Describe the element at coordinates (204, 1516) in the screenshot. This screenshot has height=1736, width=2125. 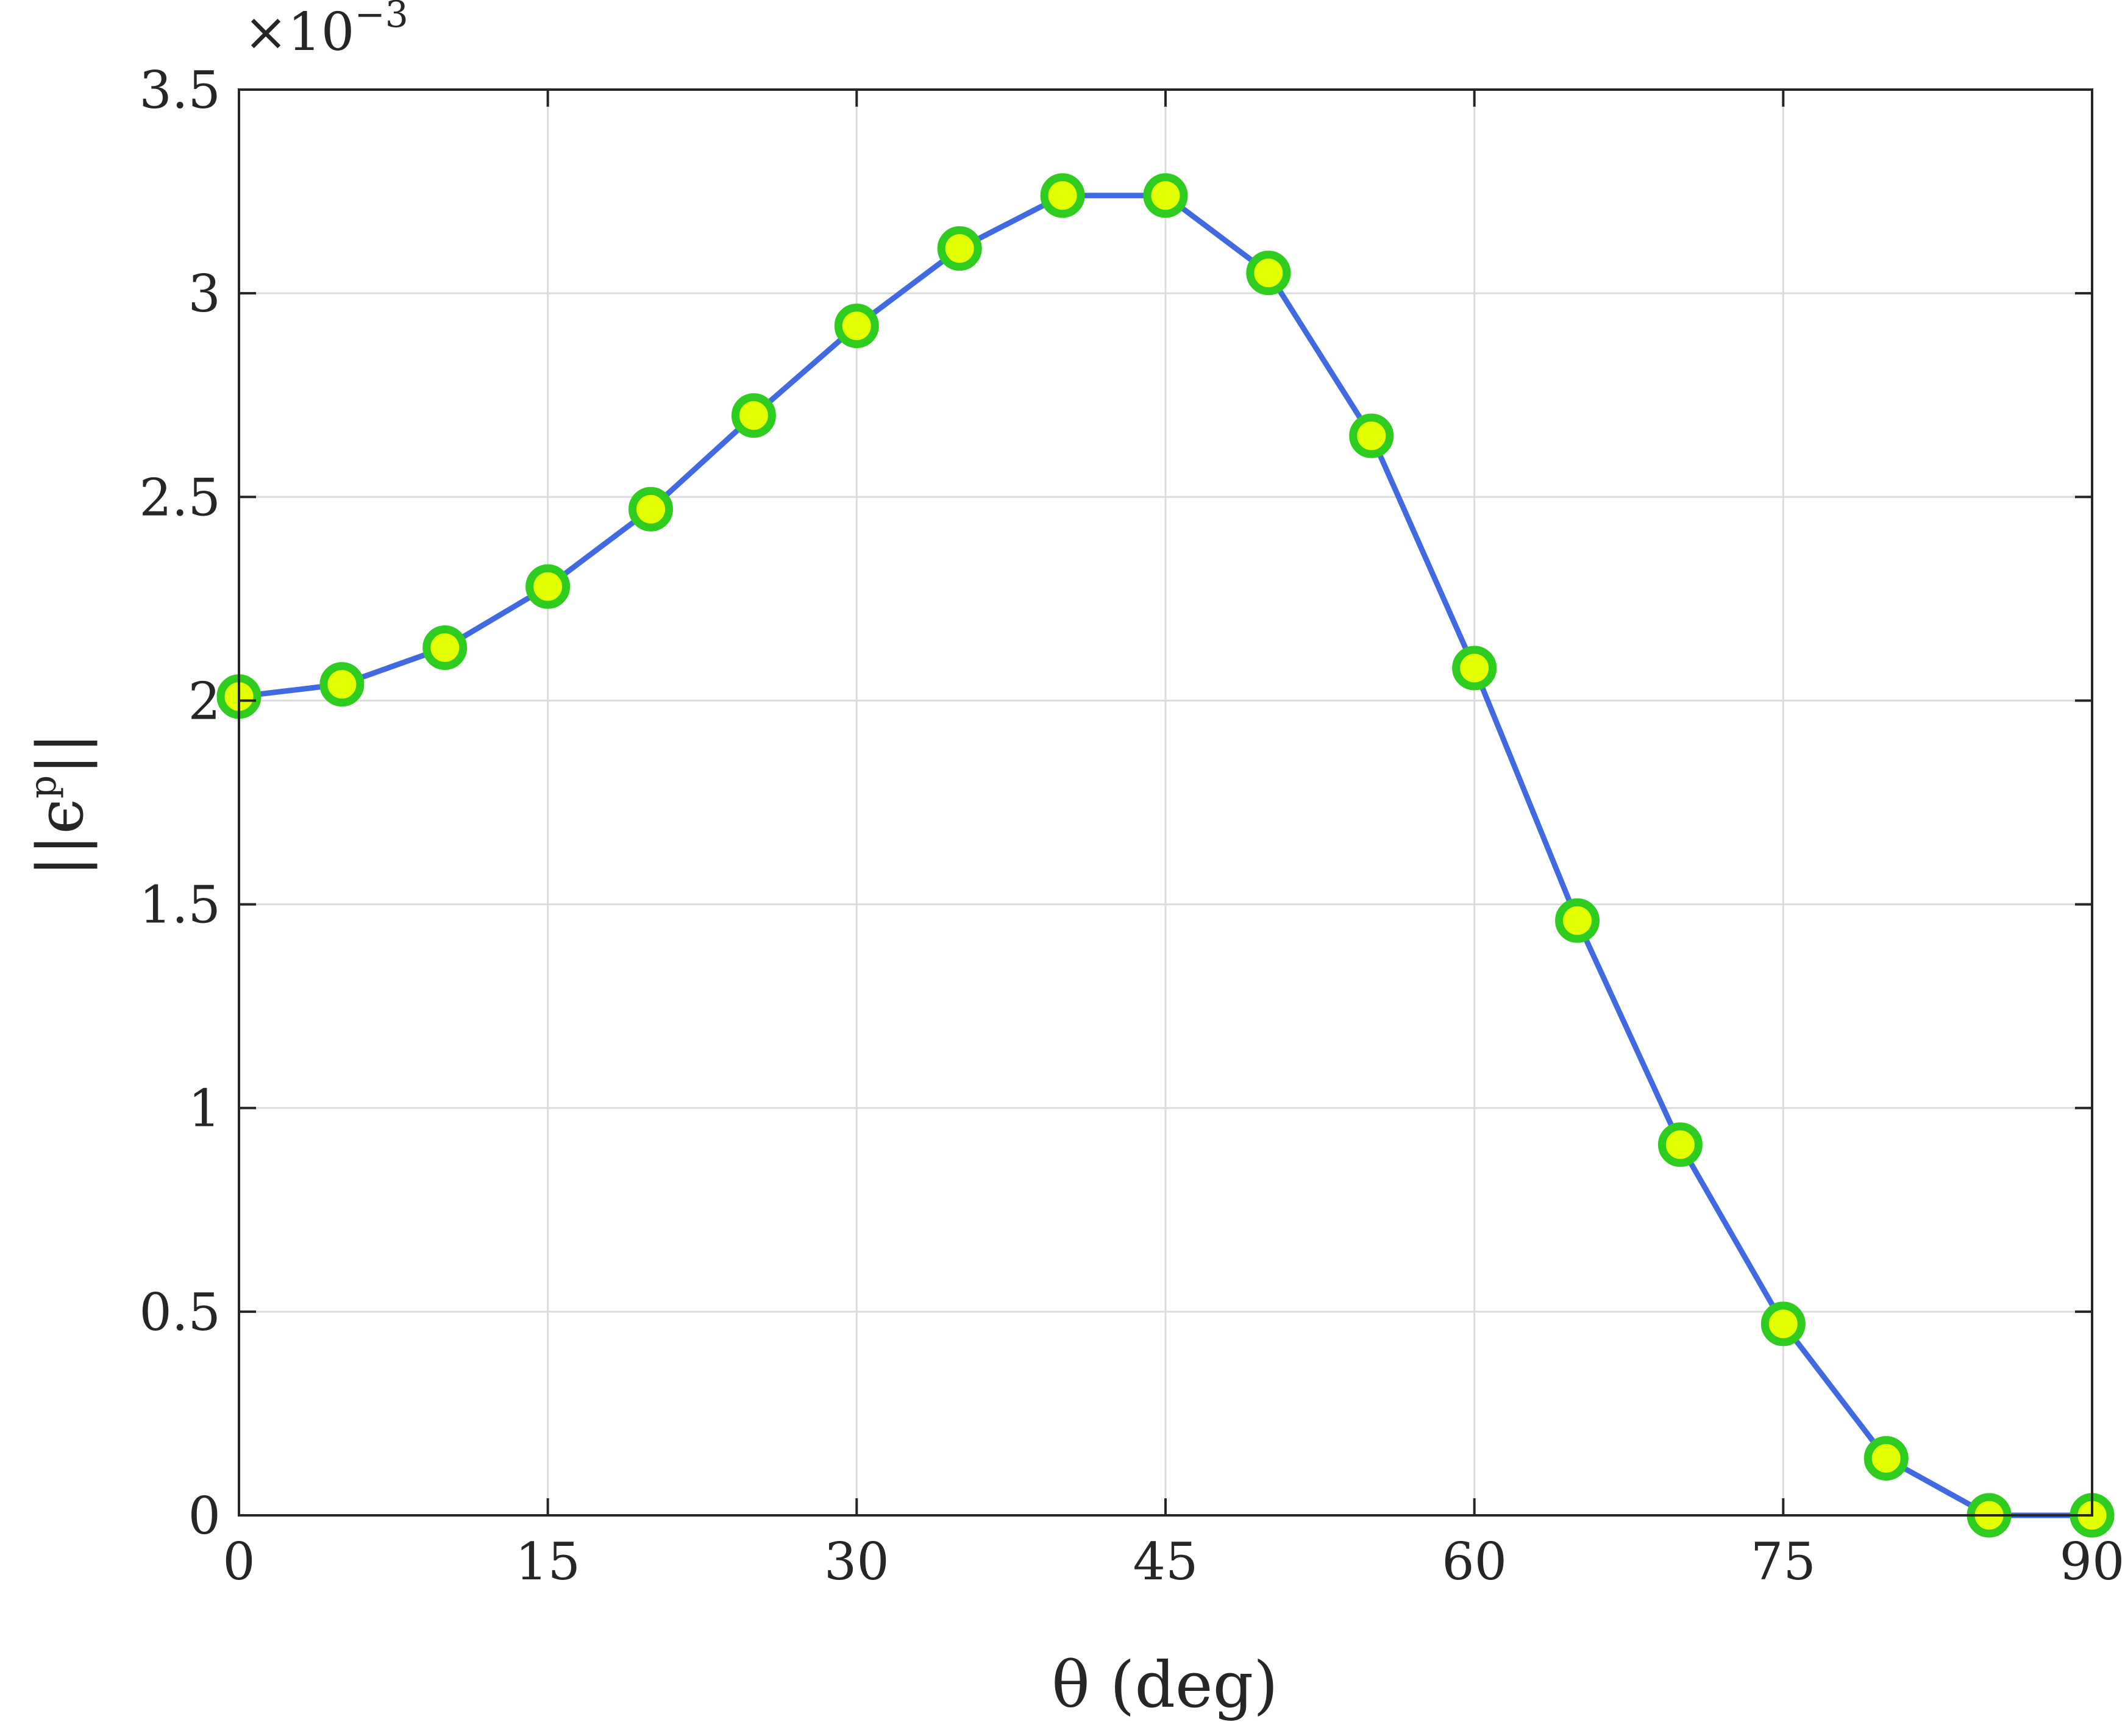
I see `y-tick-label: 0` at that location.